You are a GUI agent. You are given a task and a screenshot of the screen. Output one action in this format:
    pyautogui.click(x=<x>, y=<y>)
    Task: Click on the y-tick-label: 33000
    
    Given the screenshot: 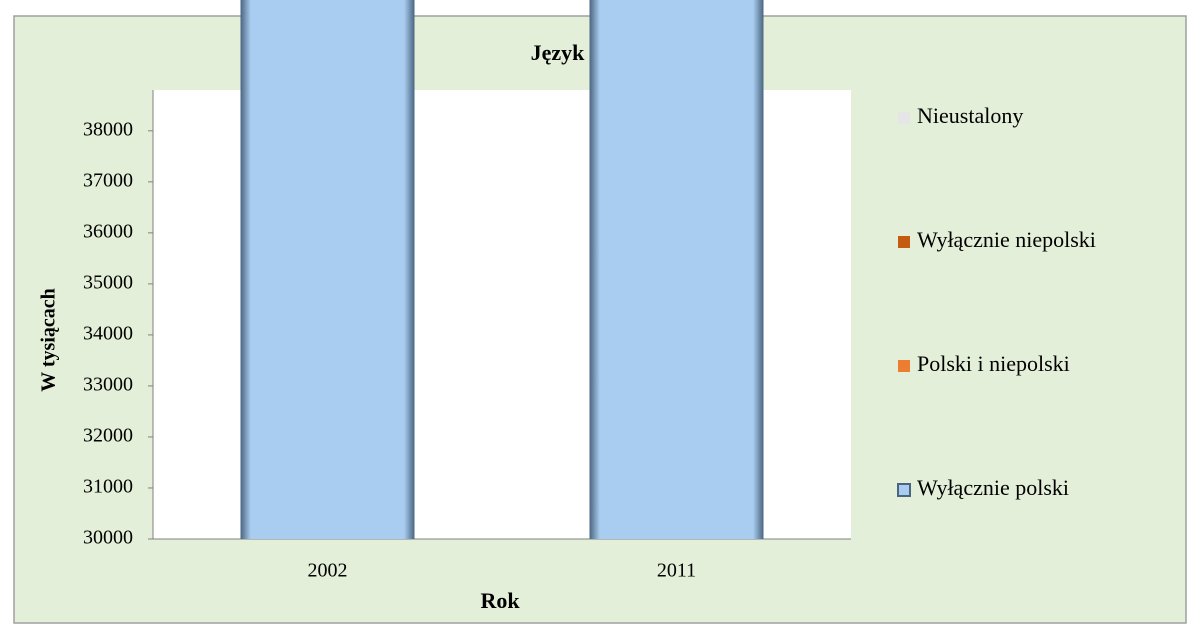 What is the action you would take?
    pyautogui.click(x=108, y=385)
    